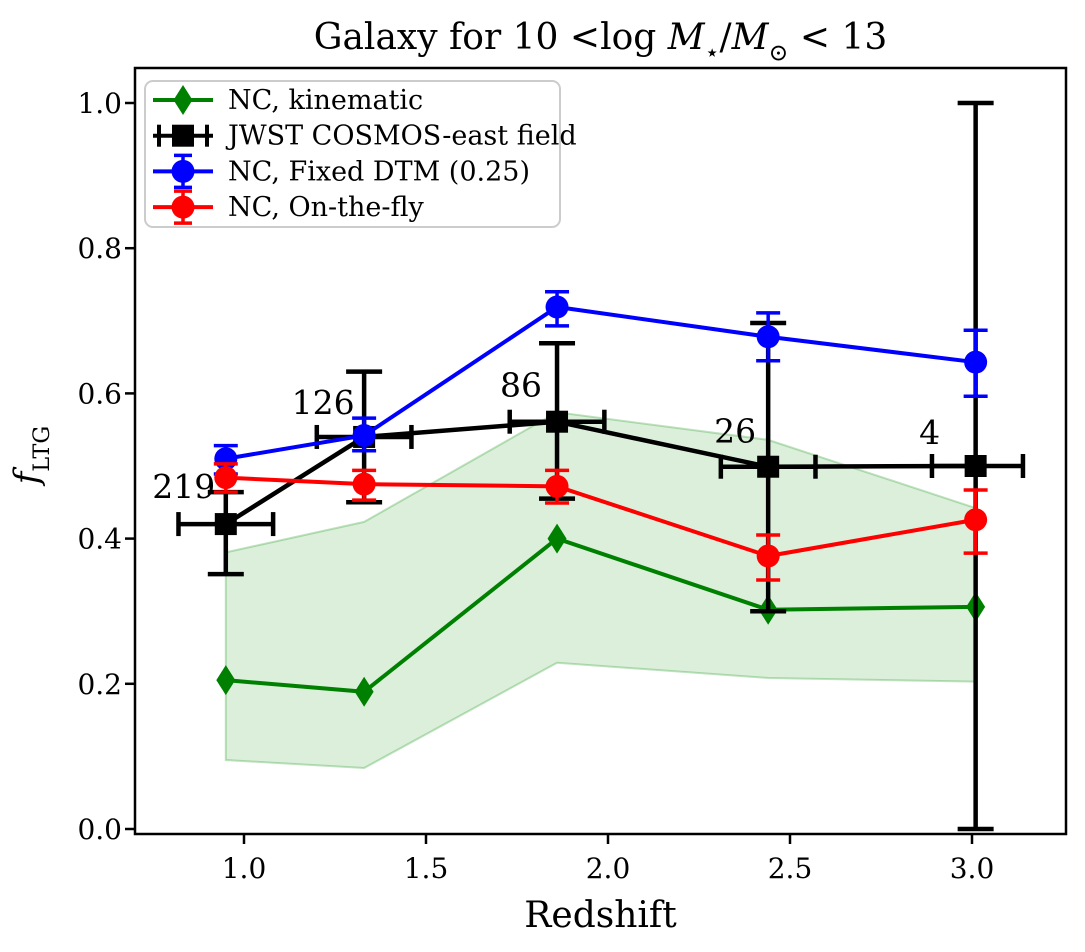 This screenshot has height=952, width=1085. I want to click on x-axis-label: Redshift, so click(600, 915).